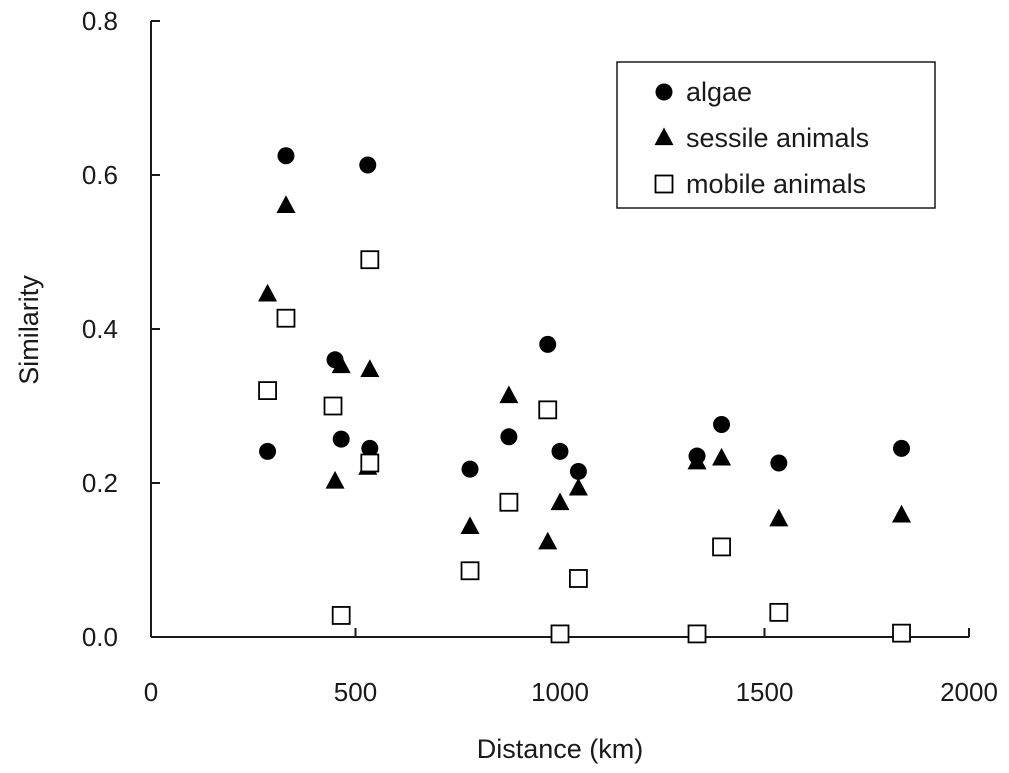 This screenshot has height=773, width=1009. What do you see at coordinates (100, 483) in the screenshot?
I see `y-tick-label: 0.2` at bounding box center [100, 483].